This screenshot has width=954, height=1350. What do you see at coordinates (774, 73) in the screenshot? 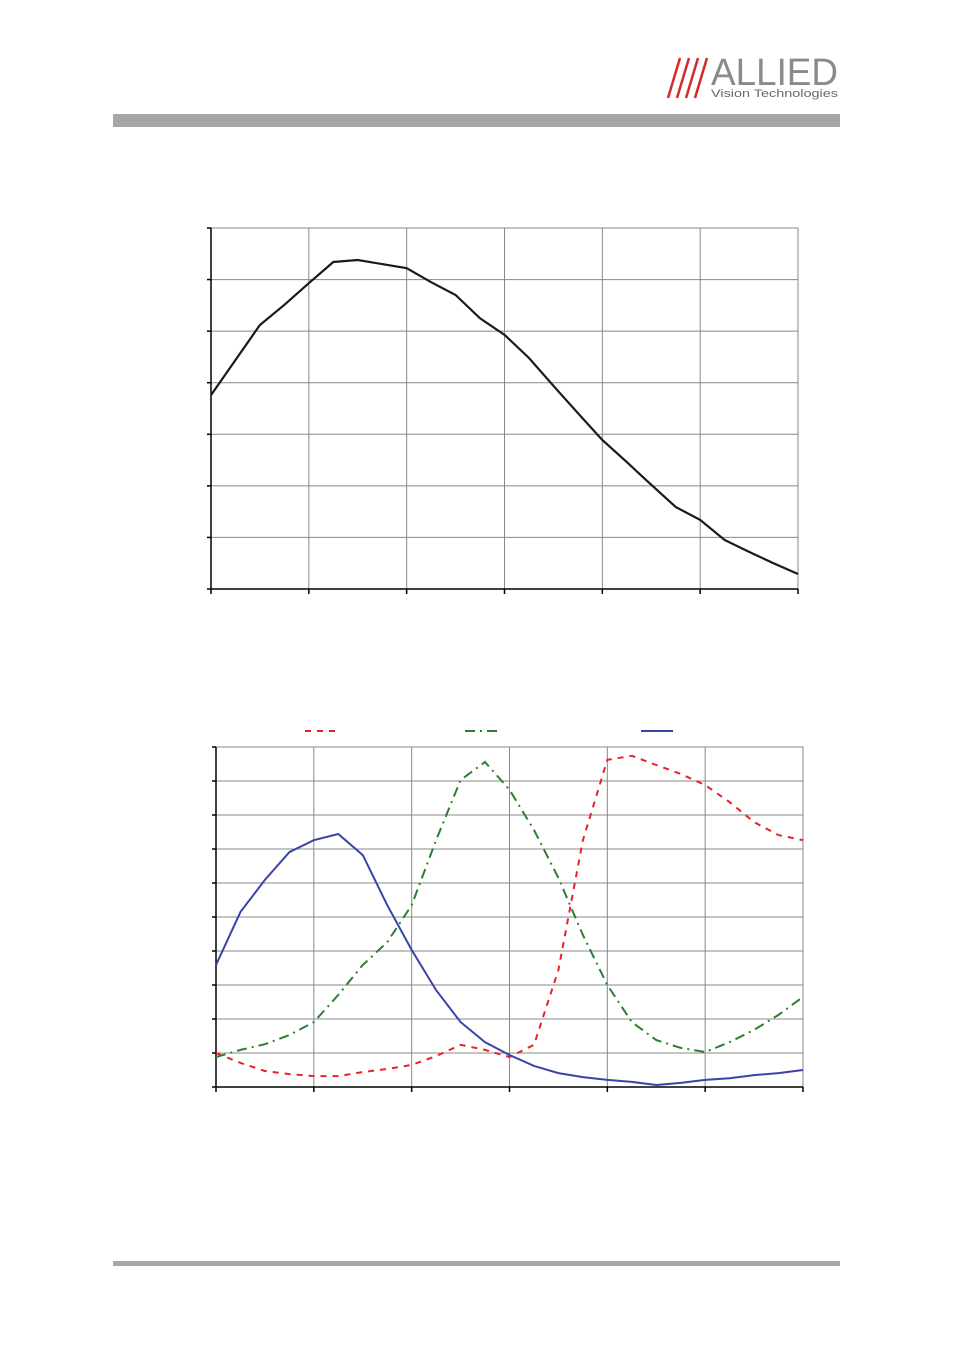
I see `logo-text: ALLIED` at bounding box center [774, 73].